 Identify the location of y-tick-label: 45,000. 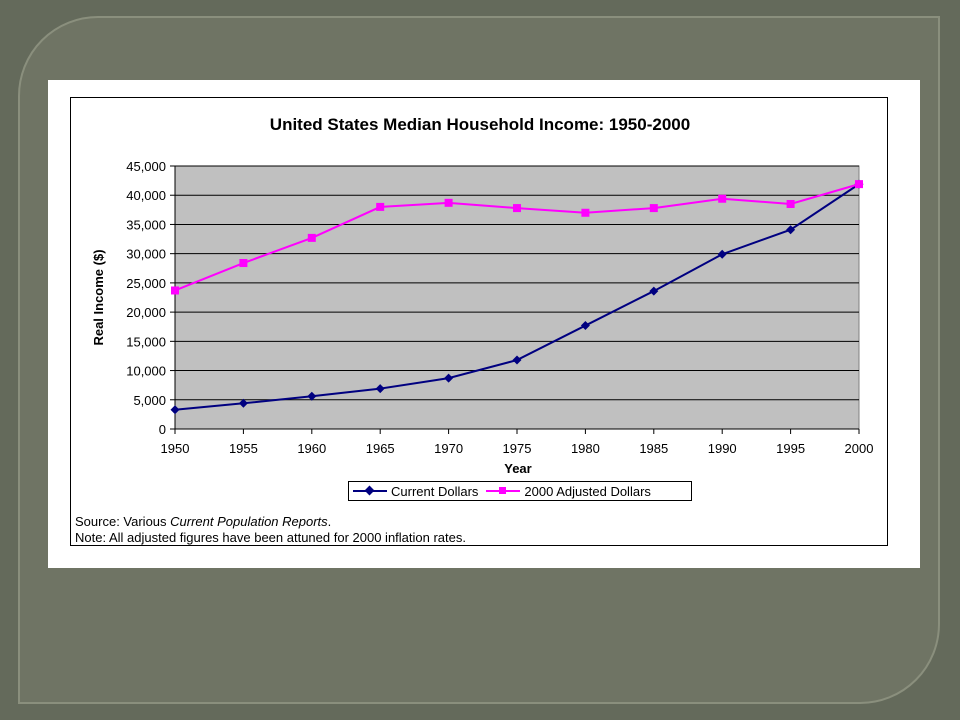
(146, 166).